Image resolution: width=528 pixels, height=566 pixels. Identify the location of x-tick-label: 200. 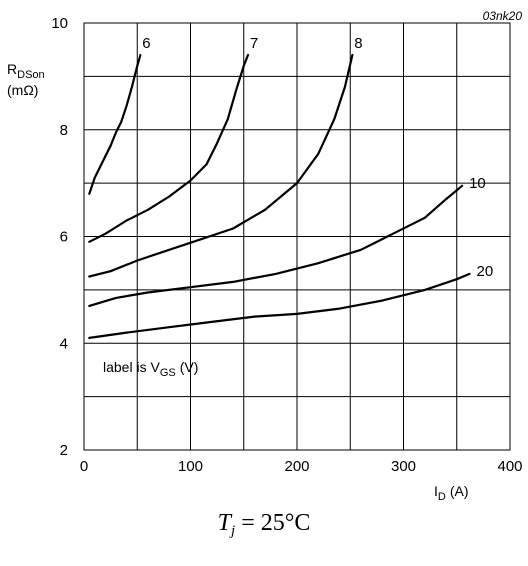
(296, 466).